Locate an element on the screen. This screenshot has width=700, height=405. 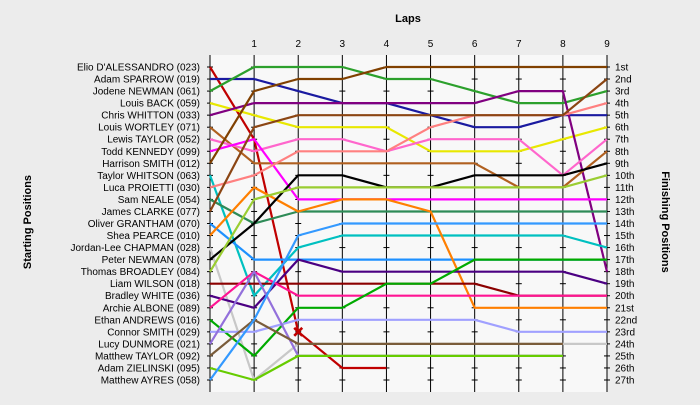
x-tick-label: 9 is located at coordinates (607, 44).